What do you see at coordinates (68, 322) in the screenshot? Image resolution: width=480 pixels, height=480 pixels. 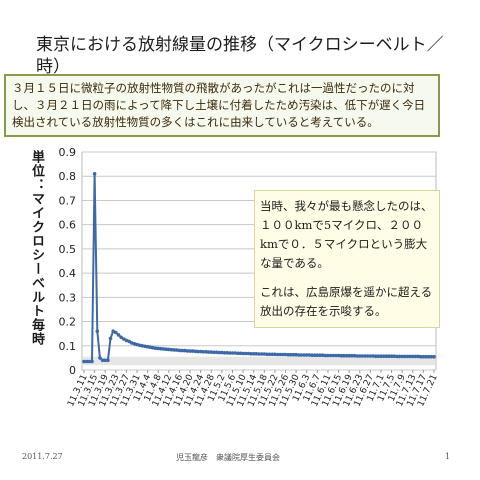 I see `y-tick-label: 0.2` at bounding box center [68, 322].